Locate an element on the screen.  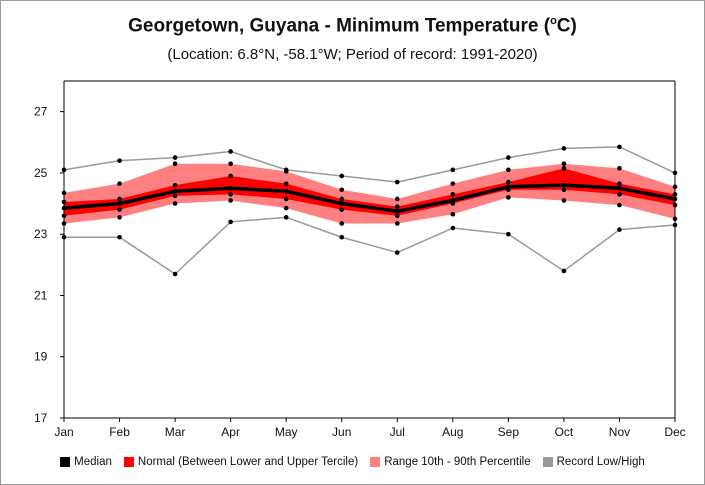
legend-label-normal: Normal (Between Lower and Upper Tercile) is located at coordinates (248, 462).